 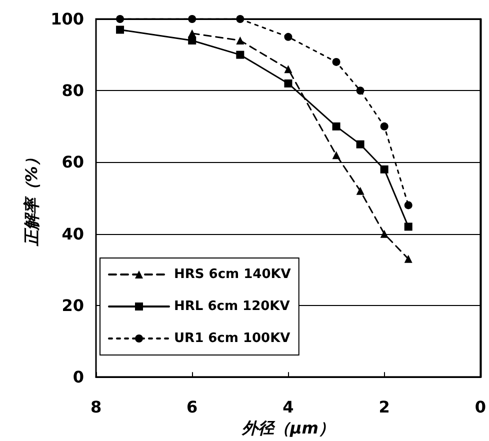 What do you see at coordinates (384, 407) in the screenshot?
I see `x-tick-label: 2` at bounding box center [384, 407].